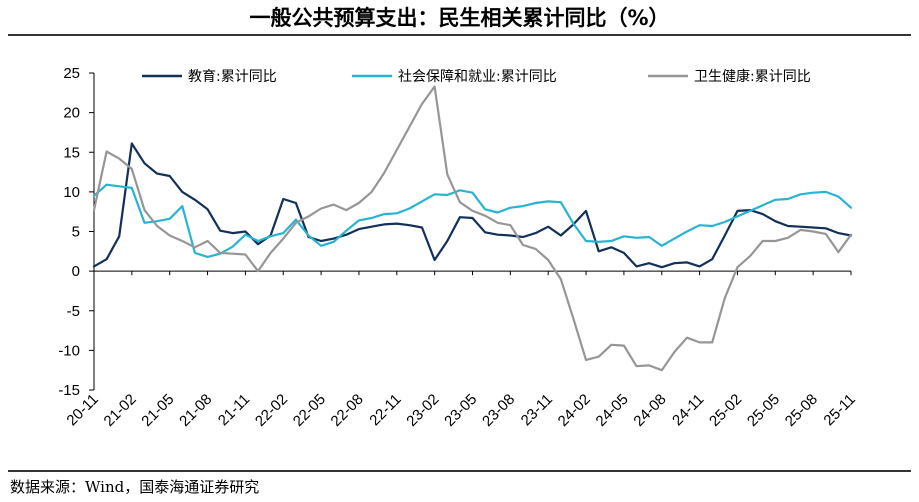 Image resolution: width=919 pixels, height=502 pixels. Describe the element at coordinates (234, 410) in the screenshot. I see `x-tick-label-21-11: 21-11` at that location.